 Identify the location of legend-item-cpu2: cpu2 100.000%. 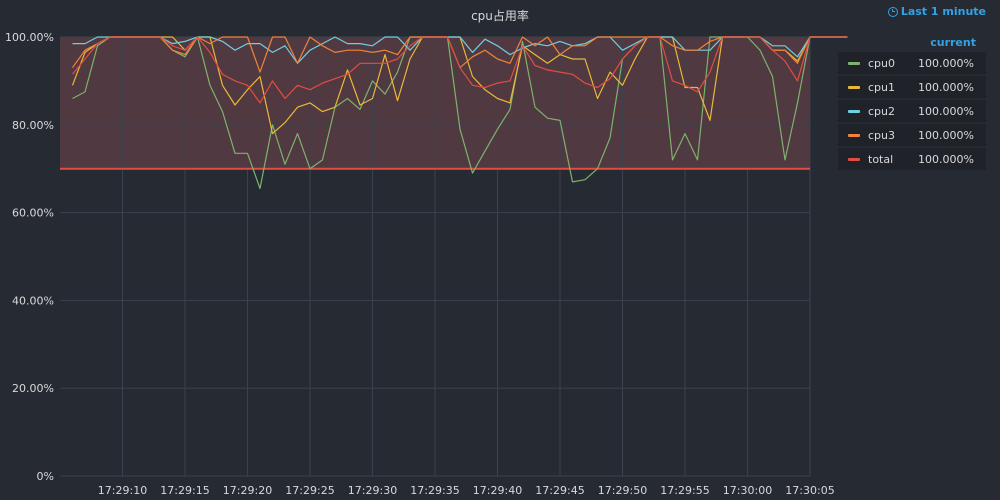
(912, 111).